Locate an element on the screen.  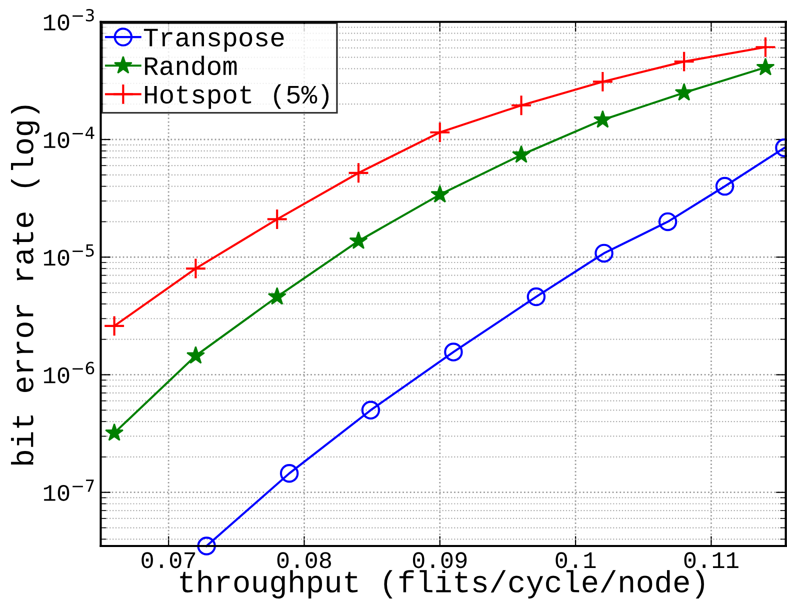
x-axis-title: throughput (flits/cycle/node) is located at coordinates (442, 584).